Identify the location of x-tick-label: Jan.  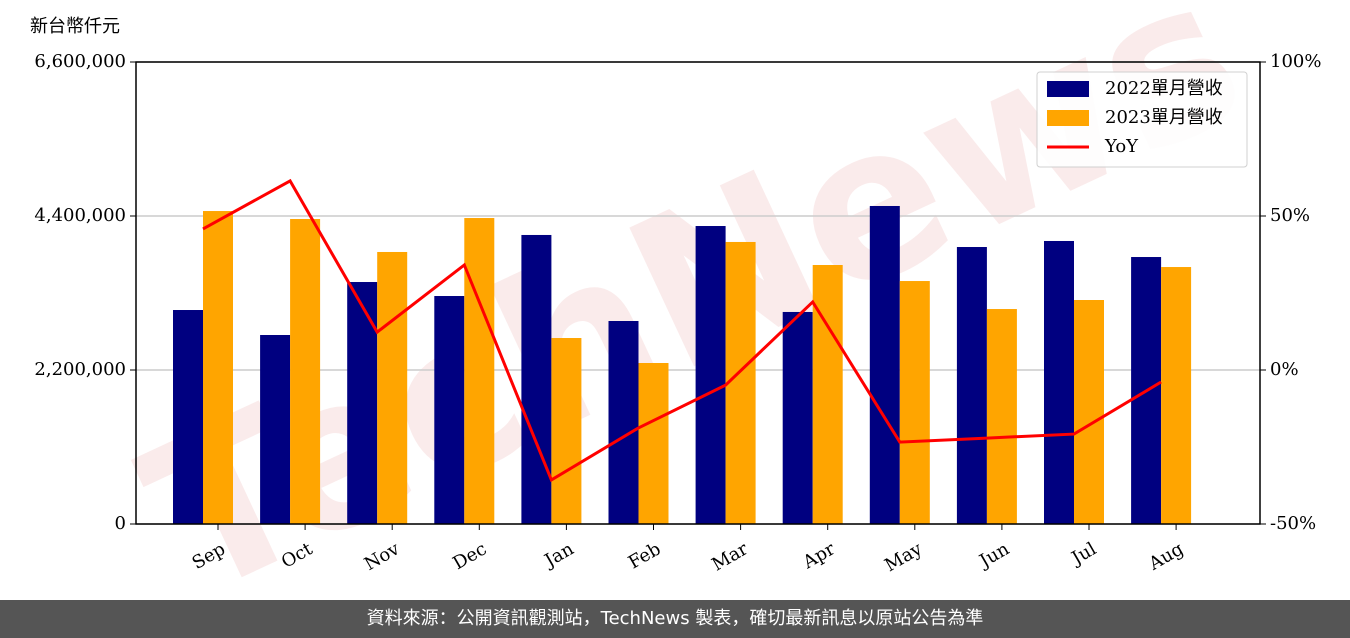
(559, 555).